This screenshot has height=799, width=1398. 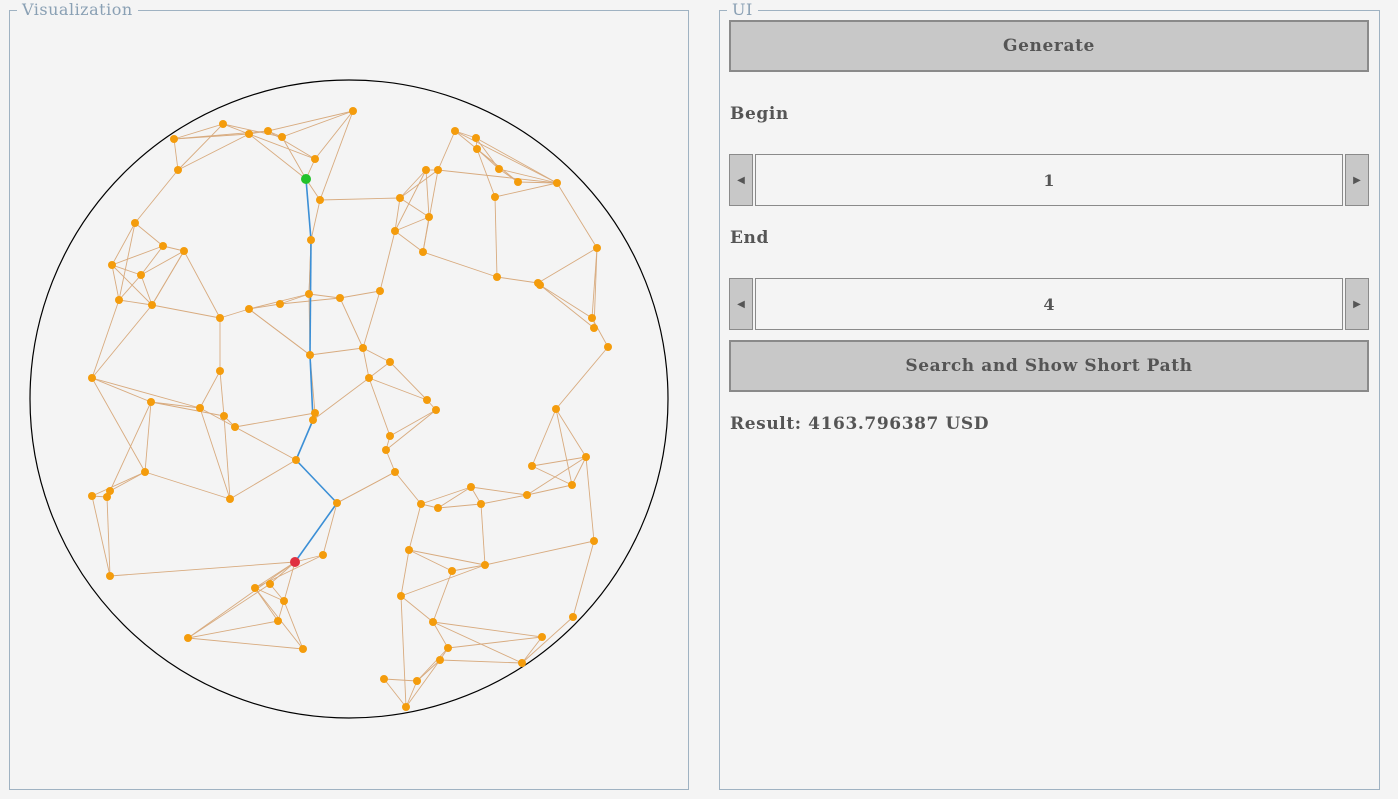 I want to click on ui-panel-title: UI, so click(x=742, y=10).